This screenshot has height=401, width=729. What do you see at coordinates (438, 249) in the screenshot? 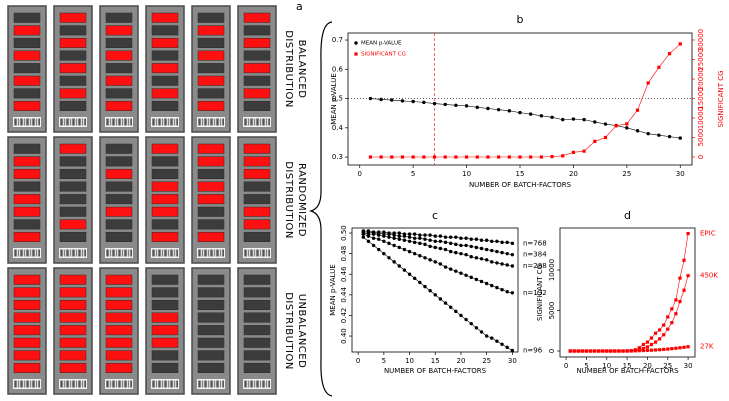
I see `series-line` at bounding box center [438, 249].